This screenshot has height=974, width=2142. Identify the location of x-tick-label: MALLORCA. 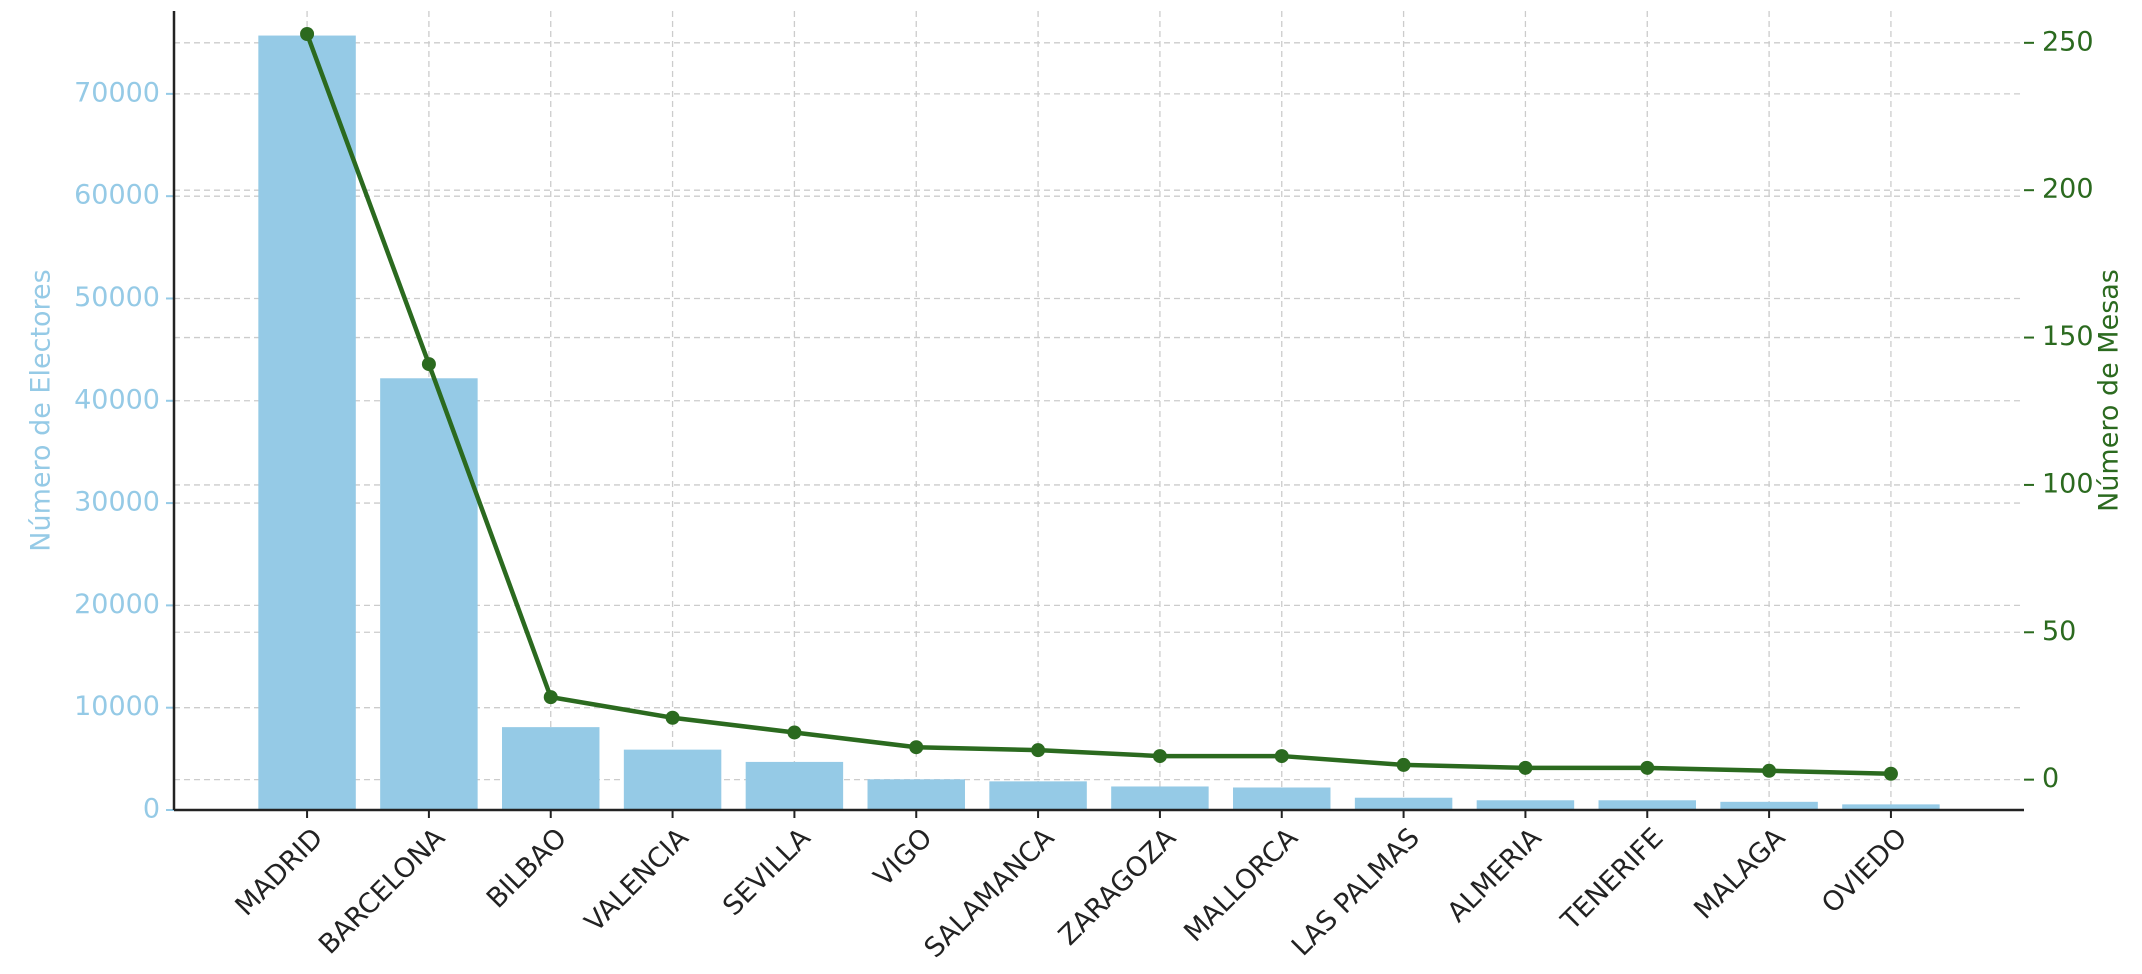
(1241, 885).